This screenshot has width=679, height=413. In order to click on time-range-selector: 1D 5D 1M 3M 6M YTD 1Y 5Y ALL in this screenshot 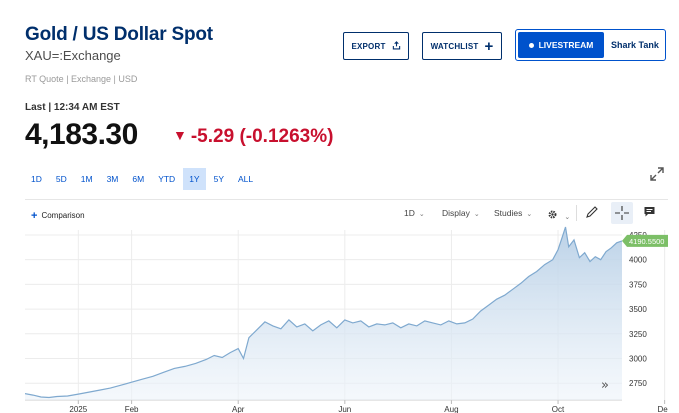, I will do `click(143, 179)`.